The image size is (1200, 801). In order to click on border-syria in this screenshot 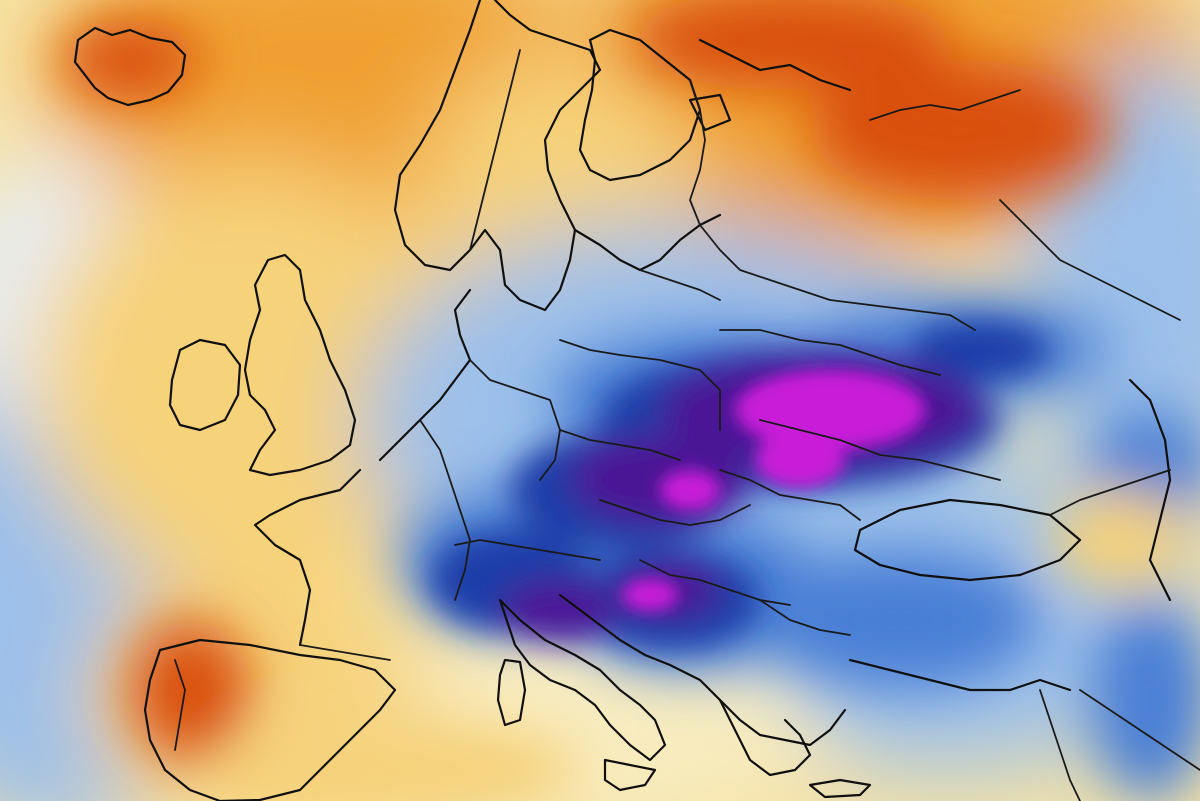, I will do `click(1060, 745)`.